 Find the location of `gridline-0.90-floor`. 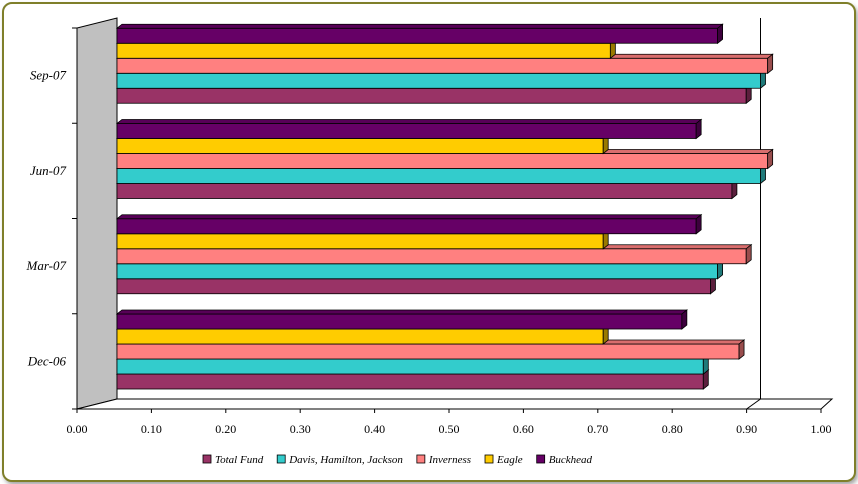

gridline-0.90-floor is located at coordinates (753, 404).